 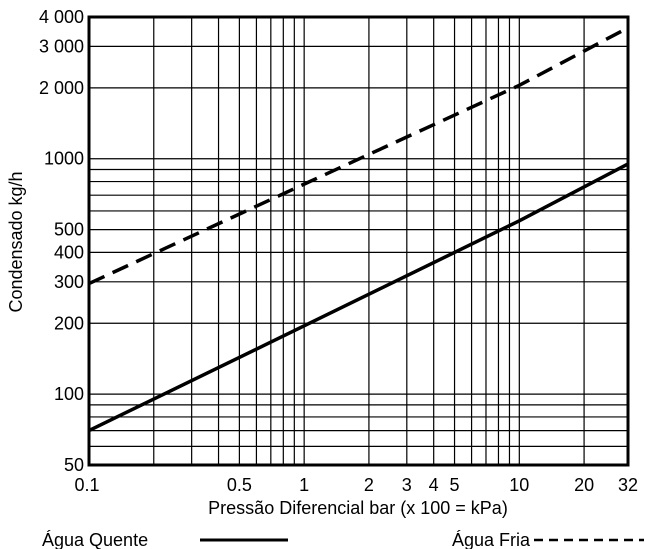 I want to click on x-tick-label: 10, so click(x=519, y=485).